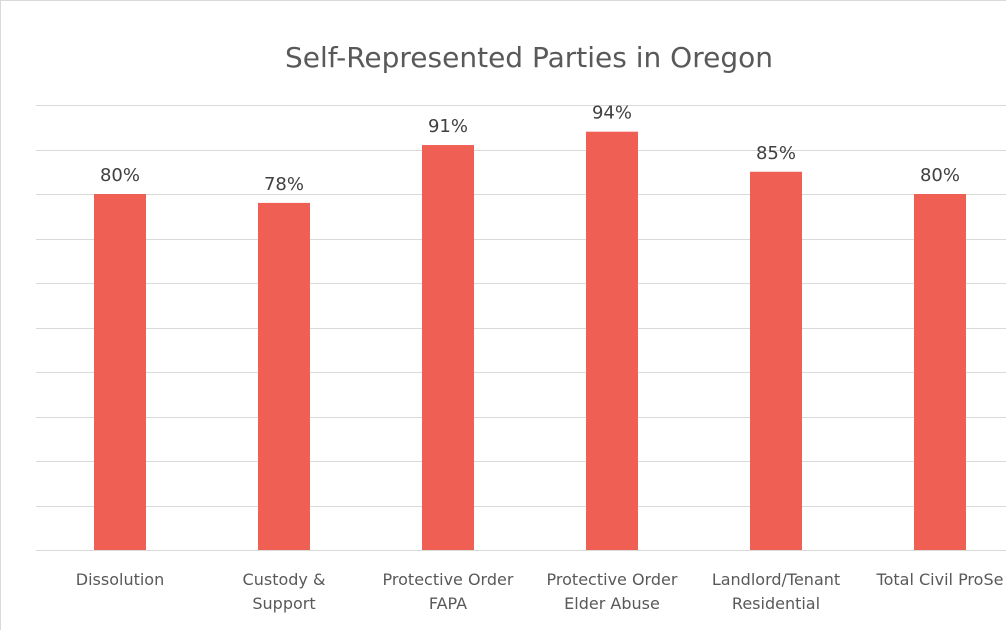 The image size is (1006, 630). What do you see at coordinates (120, 579) in the screenshot?
I see `x-tick-label: Dissolution` at bounding box center [120, 579].